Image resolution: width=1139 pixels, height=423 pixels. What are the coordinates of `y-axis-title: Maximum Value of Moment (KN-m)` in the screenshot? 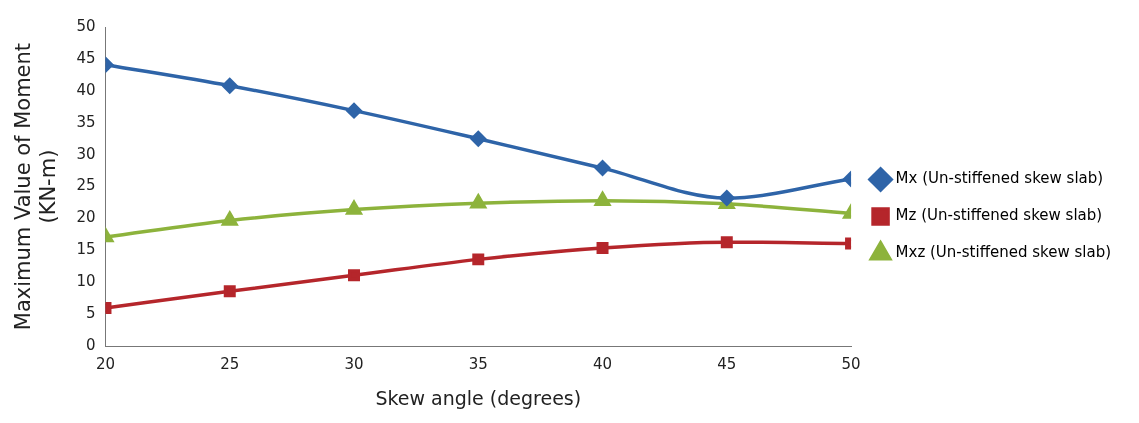 It's located at (36, 186).